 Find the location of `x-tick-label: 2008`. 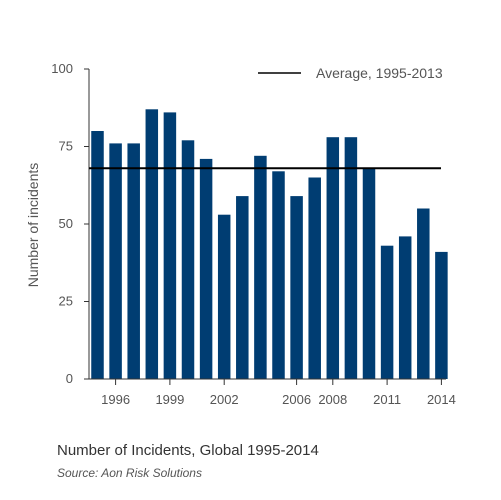

x-tick-label: 2008 is located at coordinates (332, 399).